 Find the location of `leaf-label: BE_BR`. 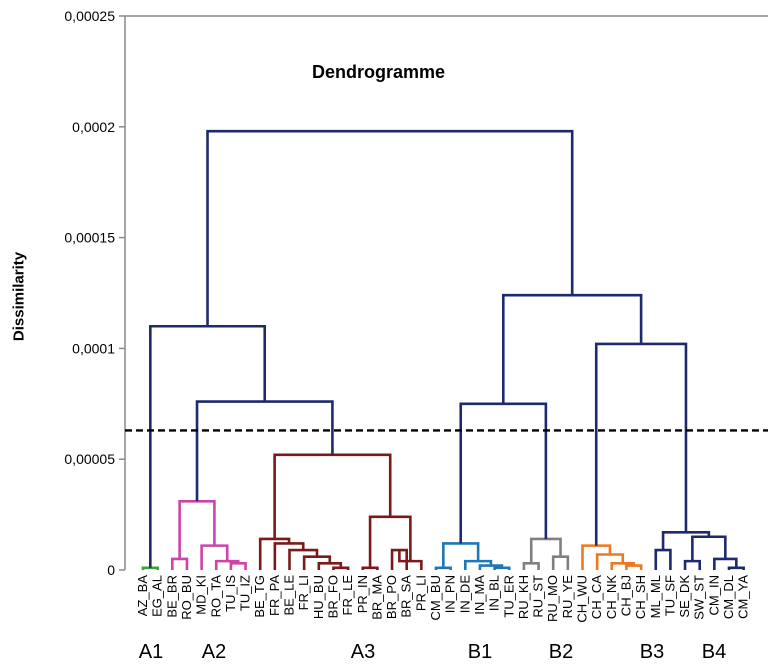

leaf-label: BE_BR is located at coordinates (171, 596).